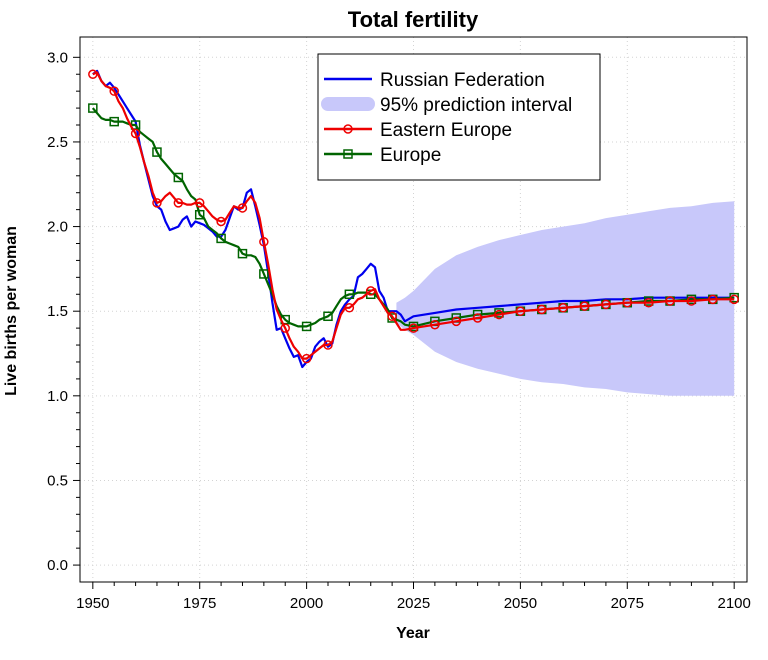 Image resolution: width=768 pixels, height=660 pixels. What do you see at coordinates (733, 603) in the screenshot?
I see `x-tick-label: 2100` at bounding box center [733, 603].